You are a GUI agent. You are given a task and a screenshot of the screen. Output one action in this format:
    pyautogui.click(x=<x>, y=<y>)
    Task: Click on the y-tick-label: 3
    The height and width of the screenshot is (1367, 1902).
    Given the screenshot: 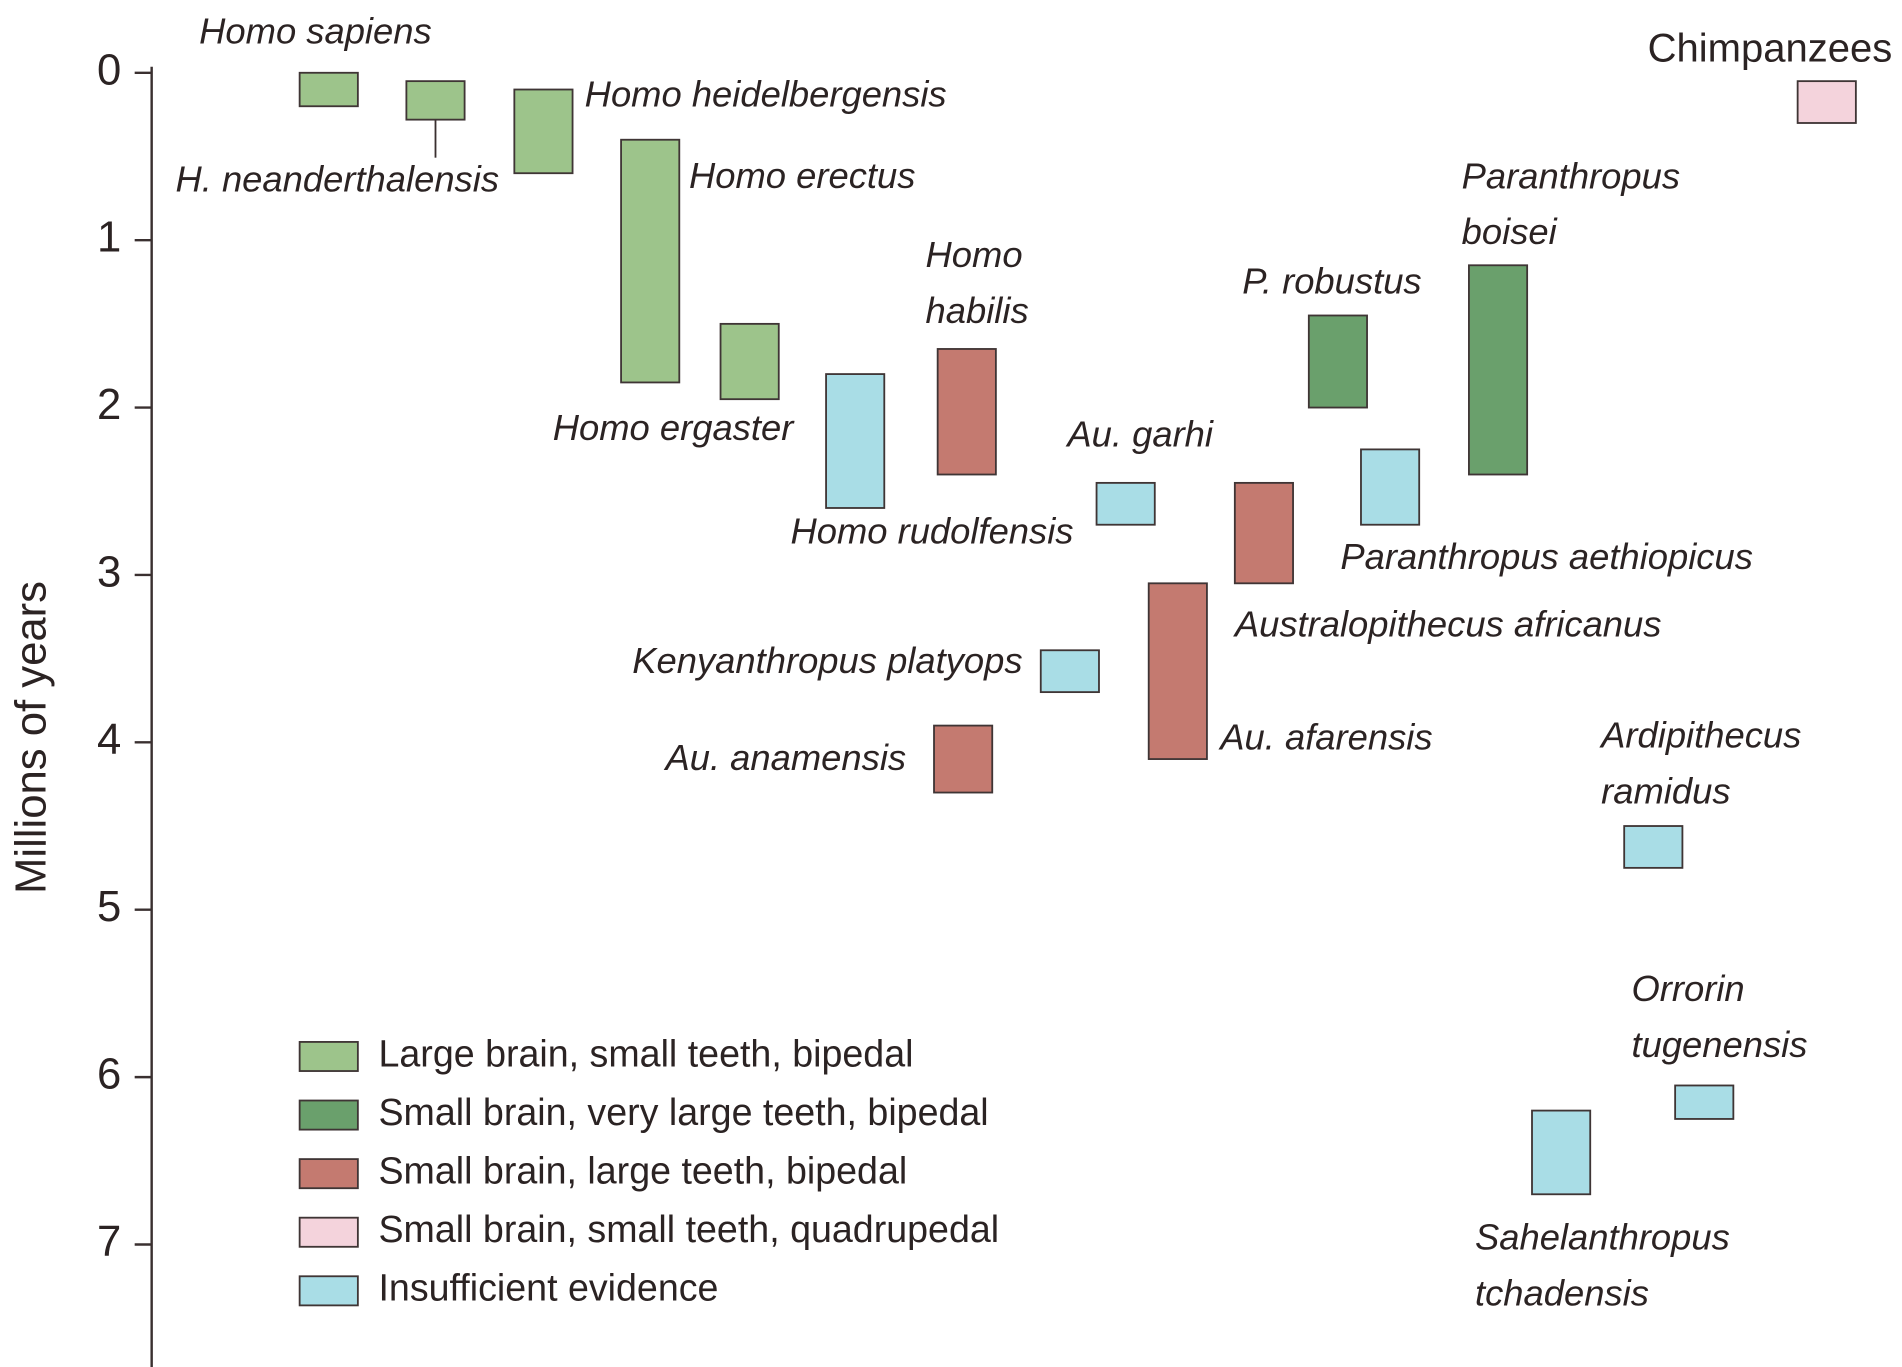 What is the action you would take?
    pyautogui.click(x=109, y=571)
    